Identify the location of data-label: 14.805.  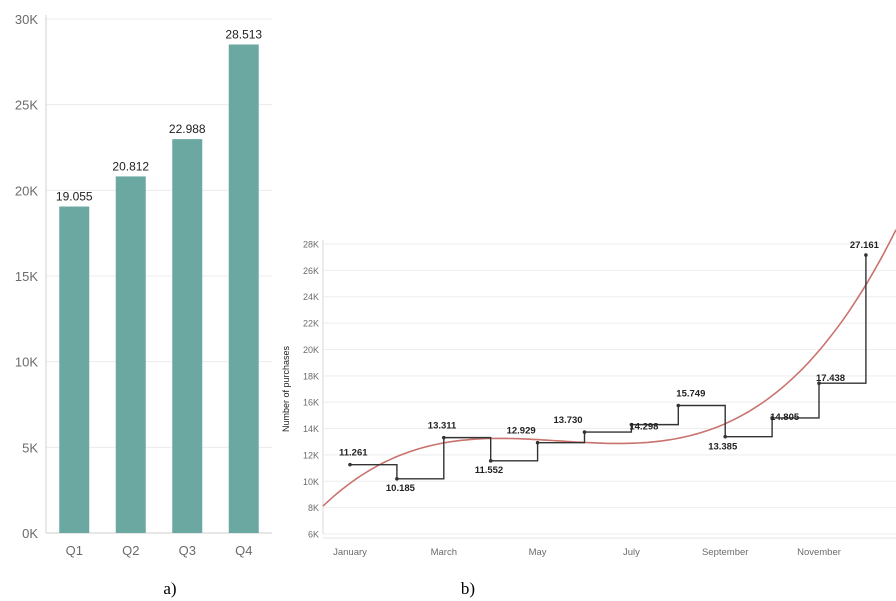
(785, 417).